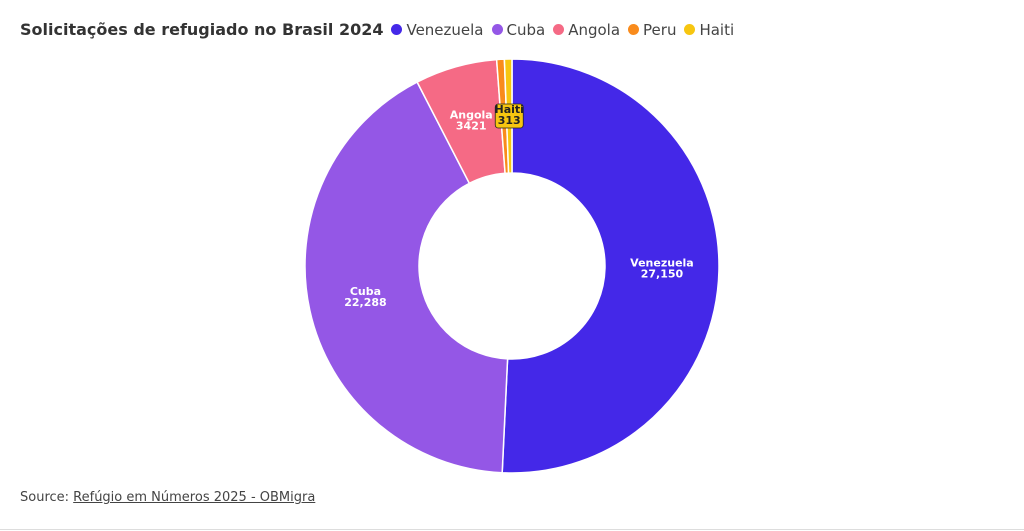  What do you see at coordinates (194, 497) in the screenshot?
I see `source-link: Refúgio em Números 2025 - OBMigra` at bounding box center [194, 497].